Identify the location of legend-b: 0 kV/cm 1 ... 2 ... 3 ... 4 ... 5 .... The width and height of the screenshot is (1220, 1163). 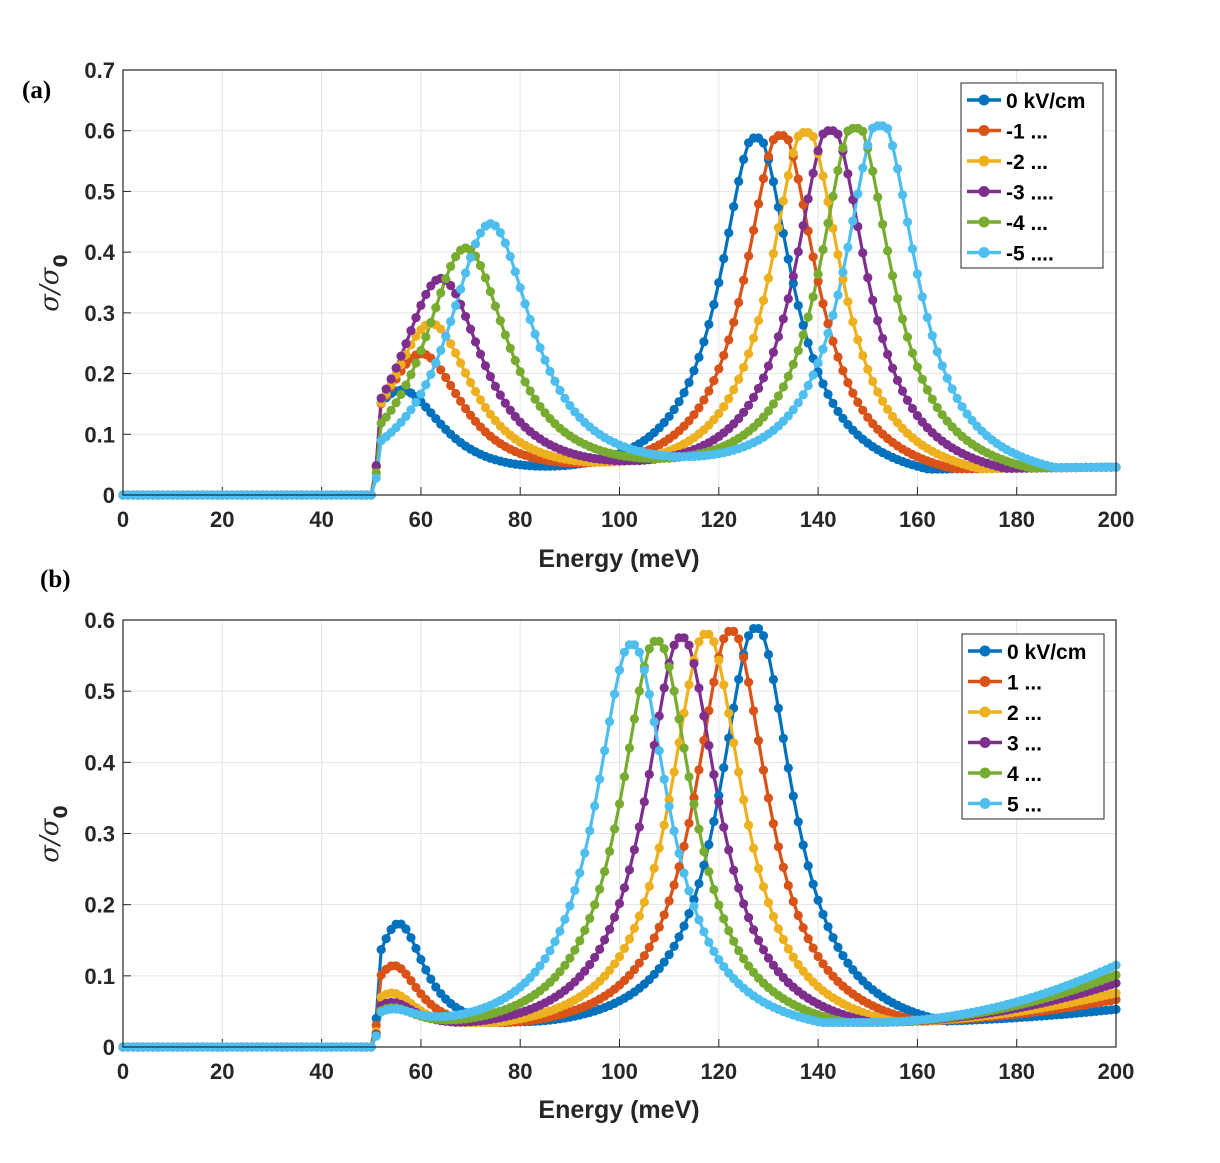
(1033, 726).